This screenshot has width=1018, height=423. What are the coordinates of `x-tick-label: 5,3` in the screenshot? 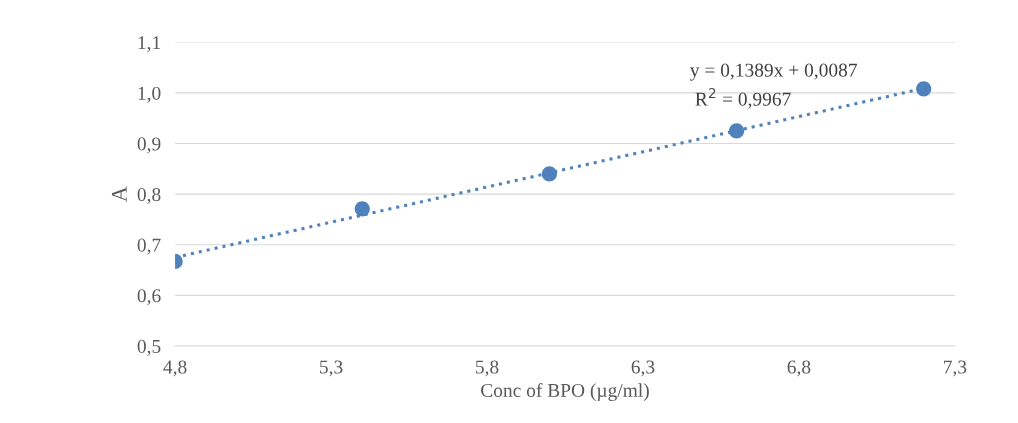 It's located at (331, 368).